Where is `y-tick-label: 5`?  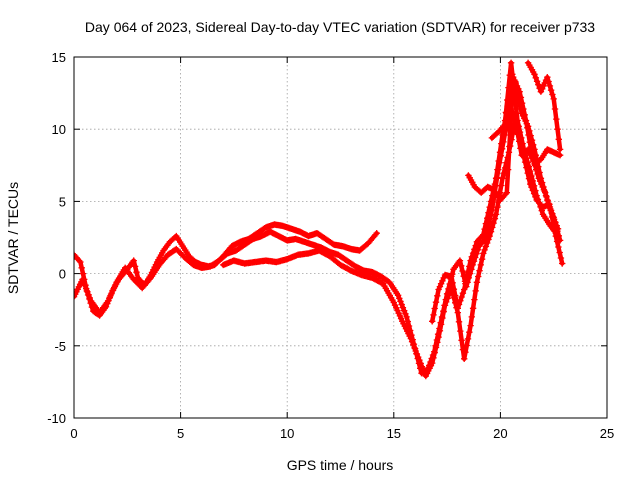 y-tick-label: 5 is located at coordinates (62, 201).